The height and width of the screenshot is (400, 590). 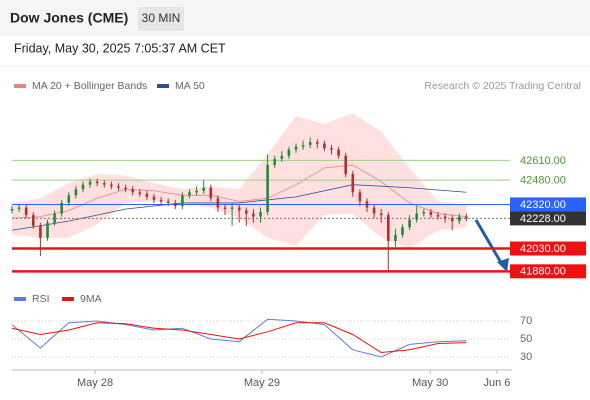 I want to click on level-label: 41880.00, so click(x=543, y=272).